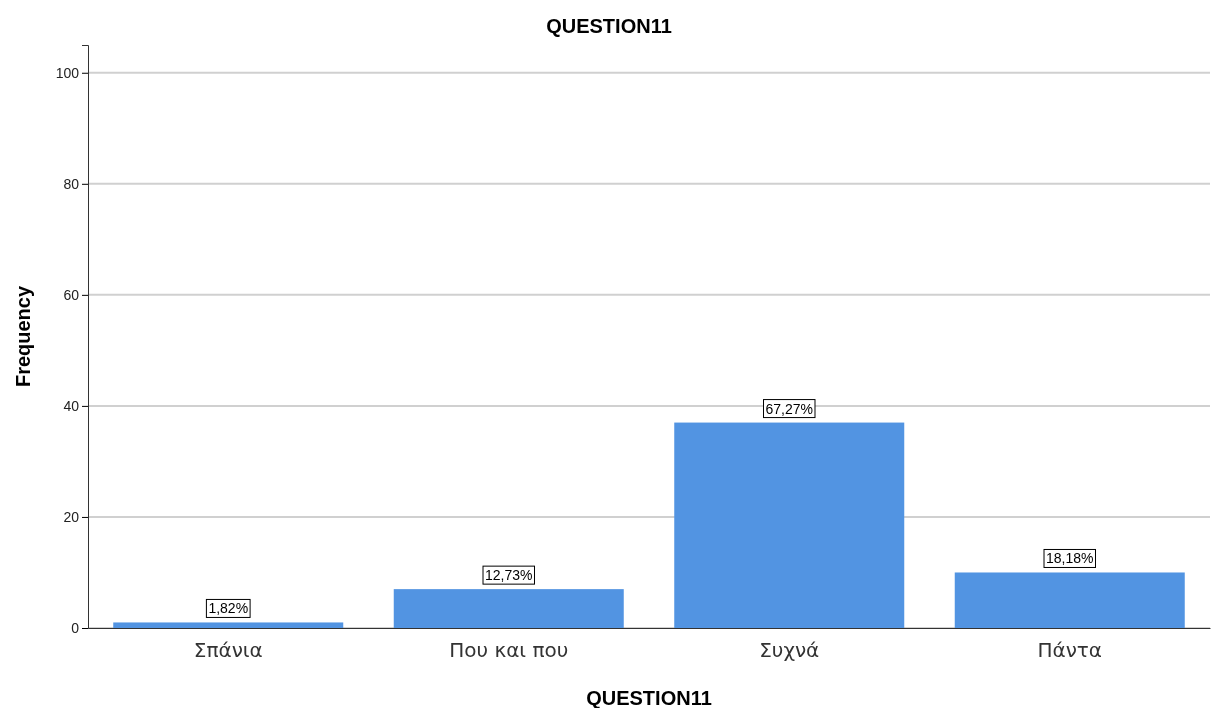 Image resolution: width=1216 pixels, height=708 pixels. Describe the element at coordinates (509, 575) in the screenshot. I see `annotation: 12,73%` at that location.